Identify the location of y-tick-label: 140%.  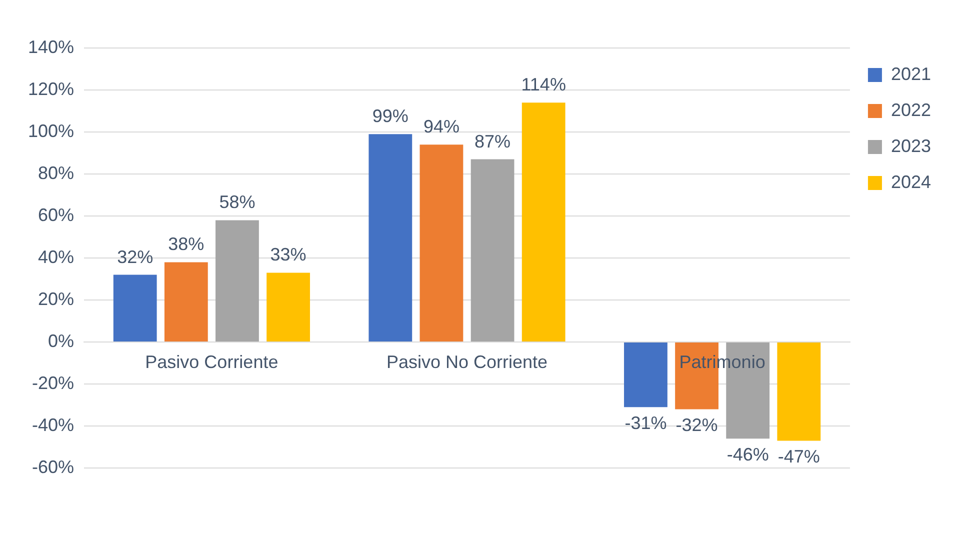
(51, 46).